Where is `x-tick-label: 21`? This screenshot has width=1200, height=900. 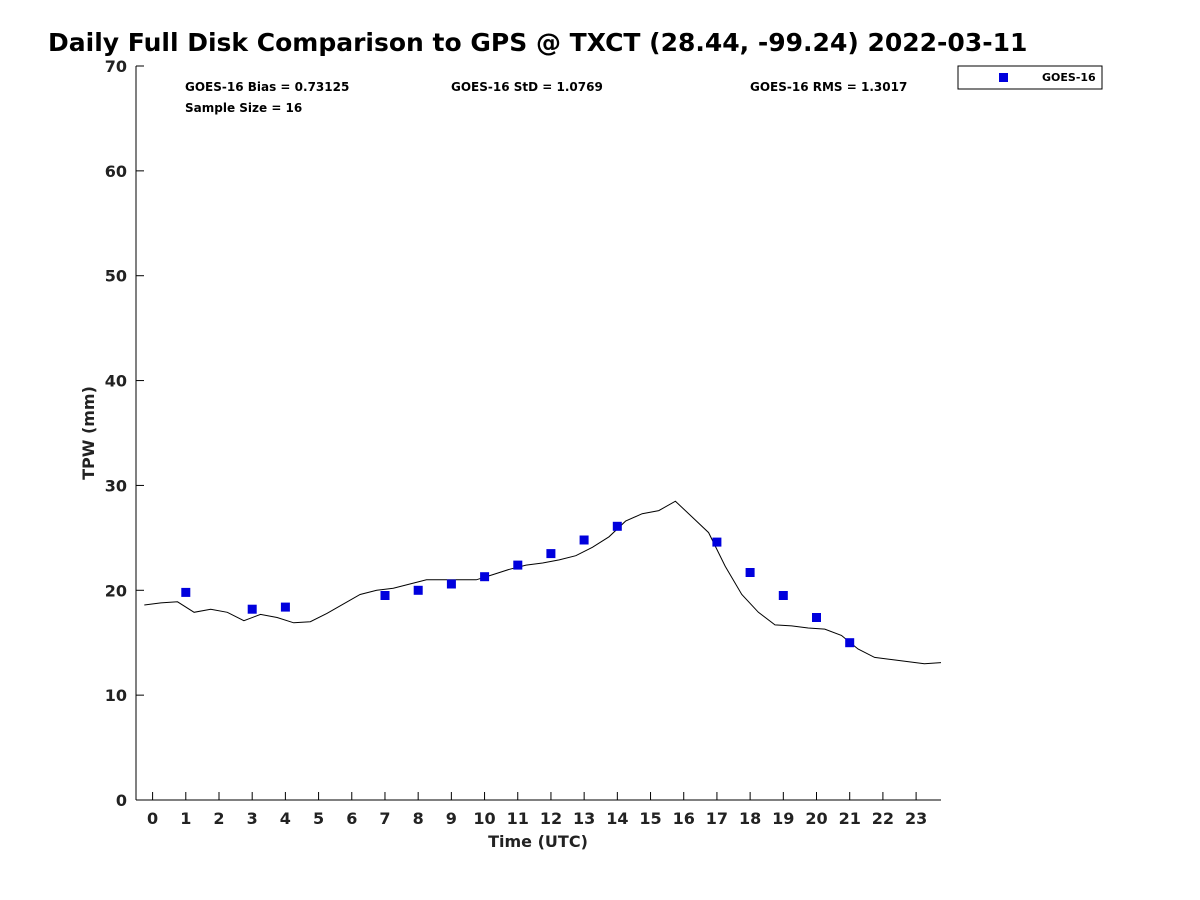 x-tick-label: 21 is located at coordinates (850, 818).